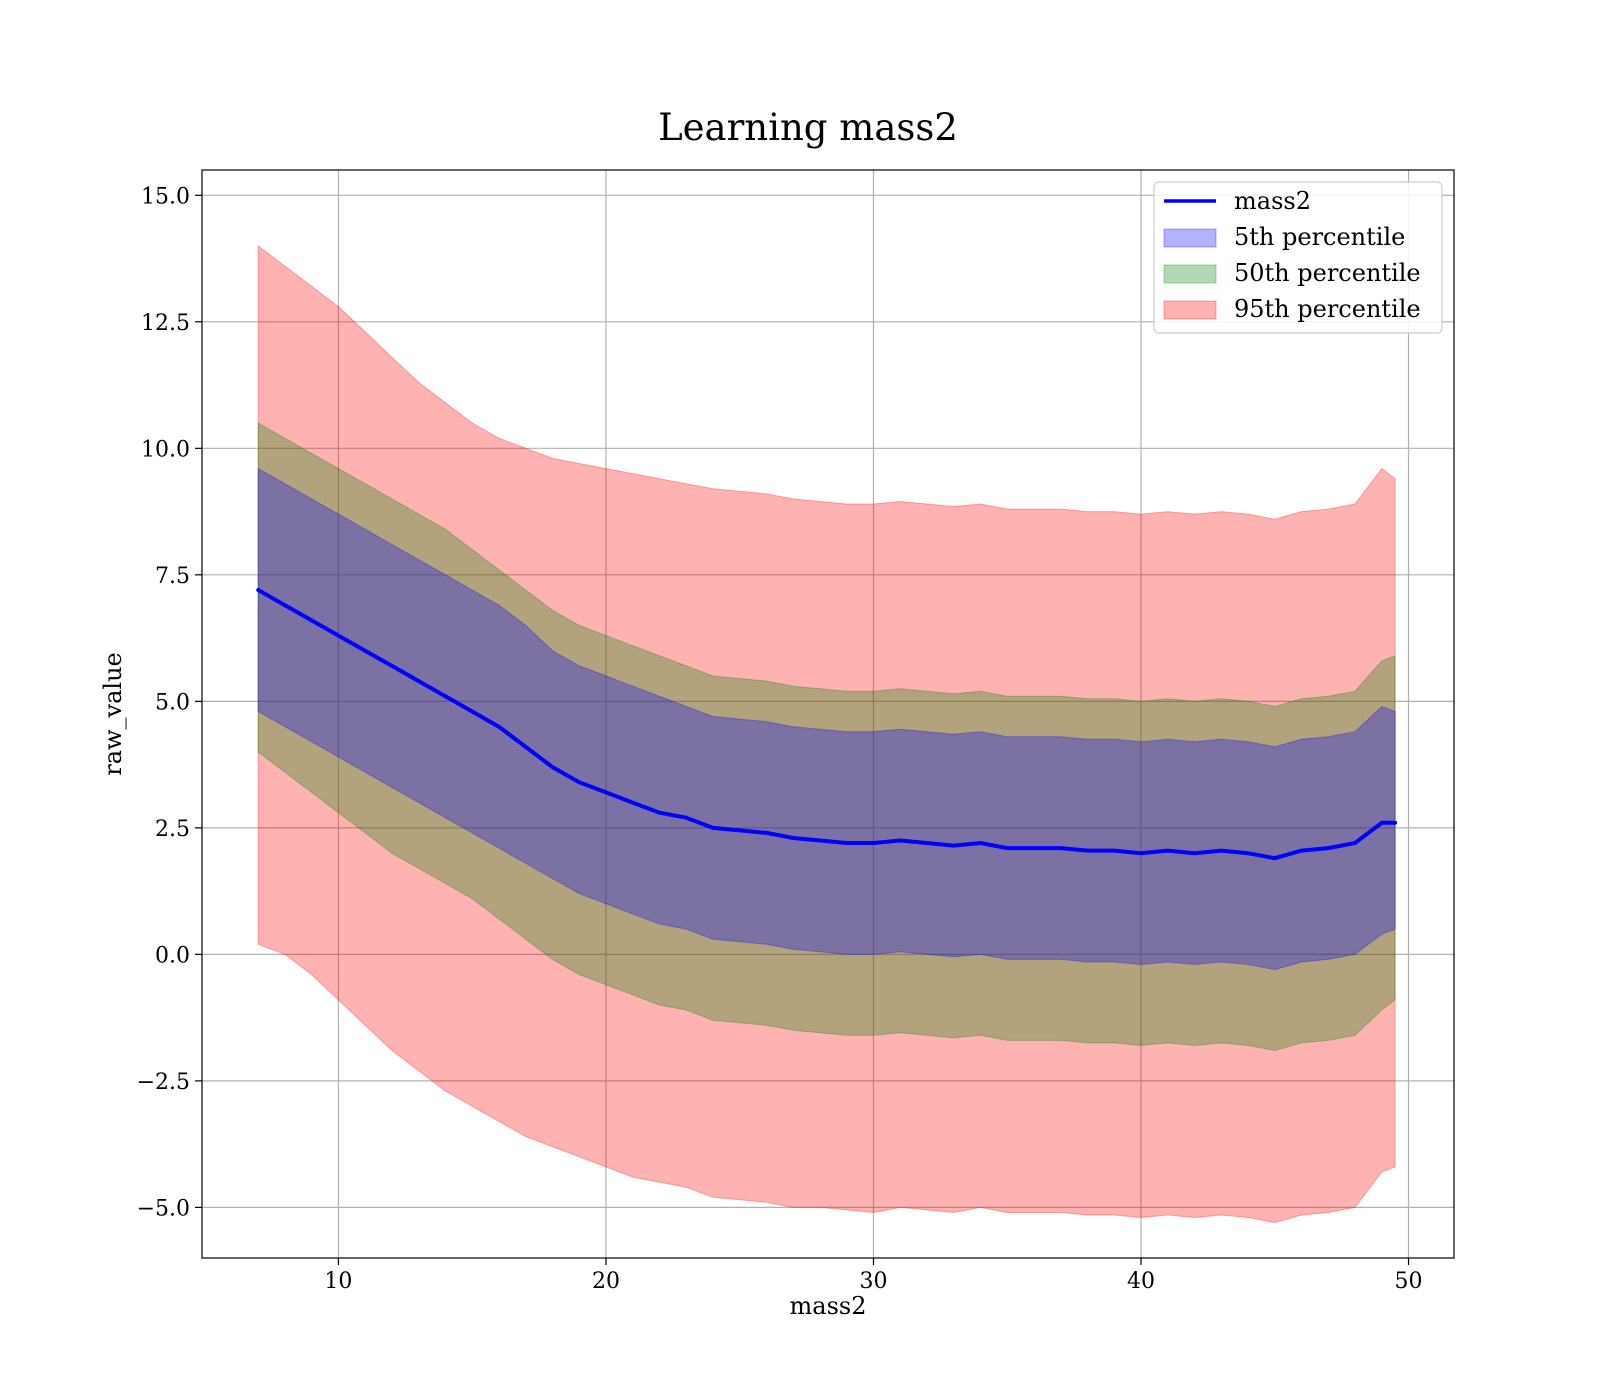  I want to click on legend-swatch-50th-percentile, so click(1190, 274).